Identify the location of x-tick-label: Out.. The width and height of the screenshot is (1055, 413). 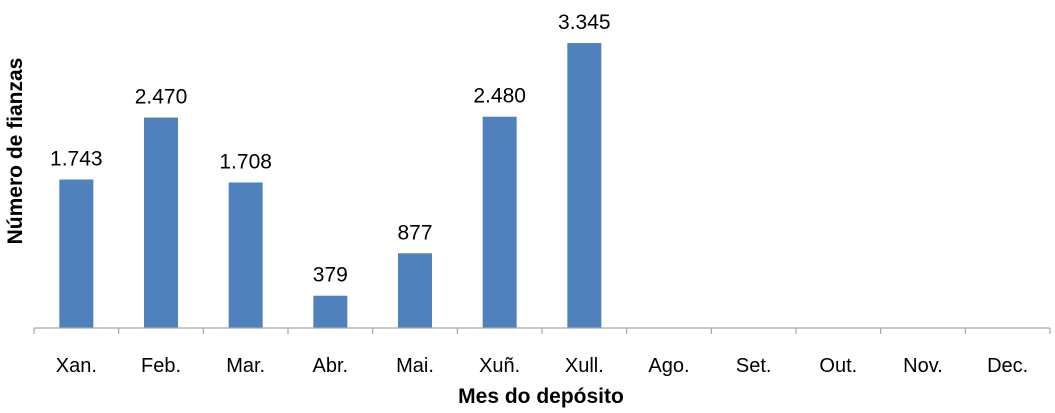
(838, 366).